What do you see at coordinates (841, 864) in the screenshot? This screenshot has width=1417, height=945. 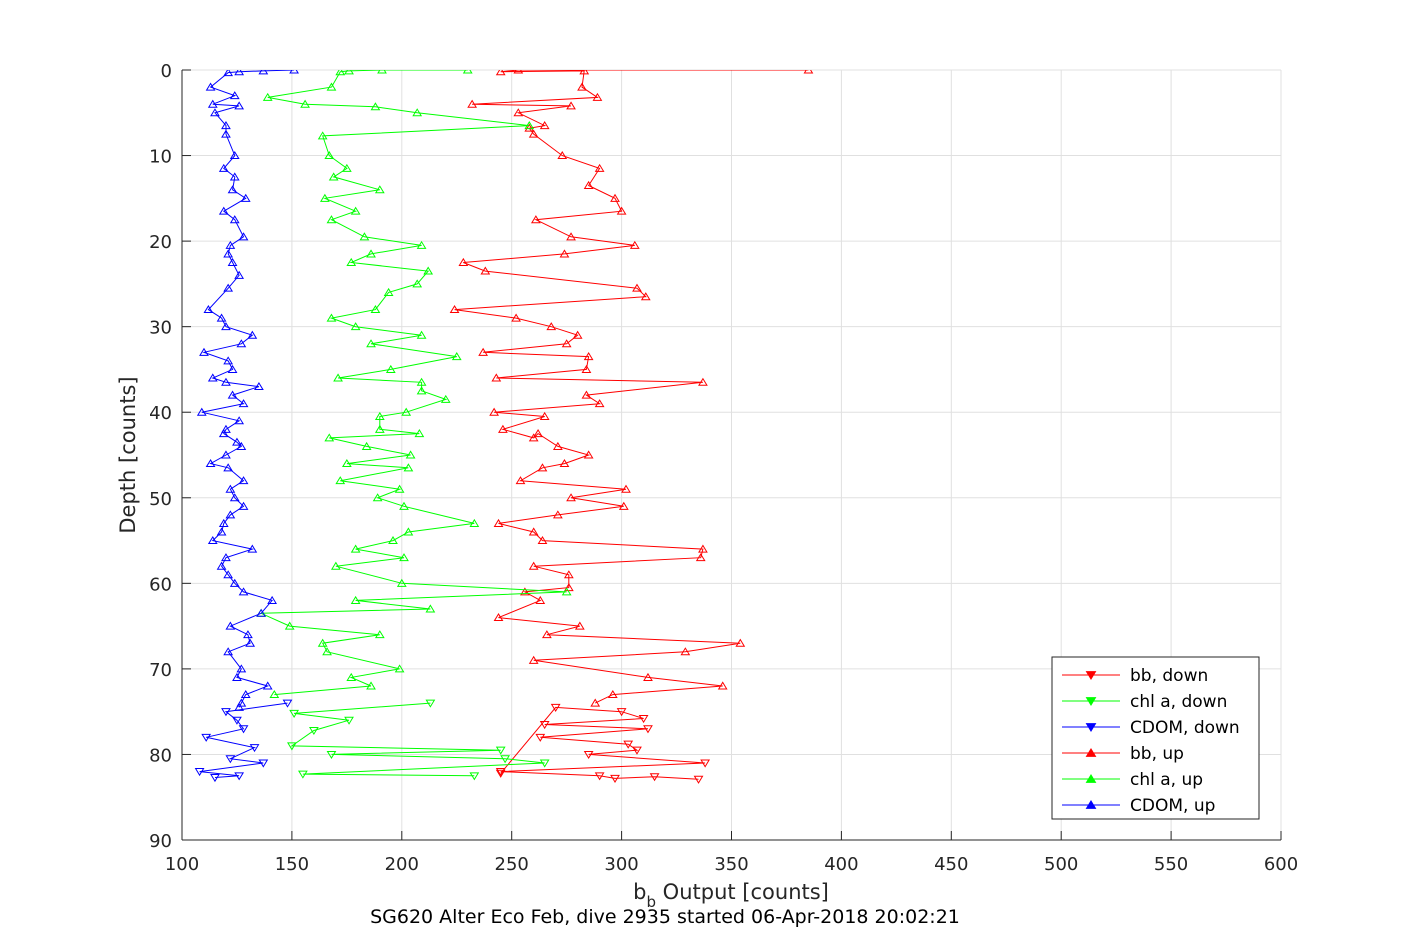 I see `x-tick-label: 400` at bounding box center [841, 864].